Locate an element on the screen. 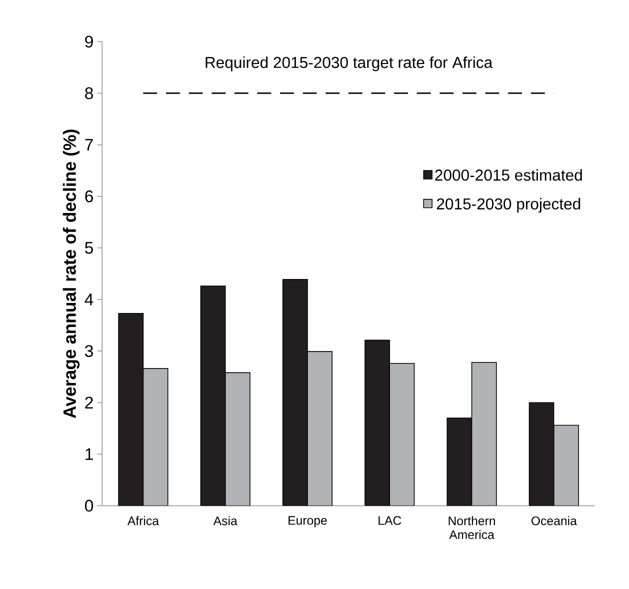 This screenshot has height=589, width=629. ref-line-label: Required 2015-2030 target rate for Africa is located at coordinates (349, 64).